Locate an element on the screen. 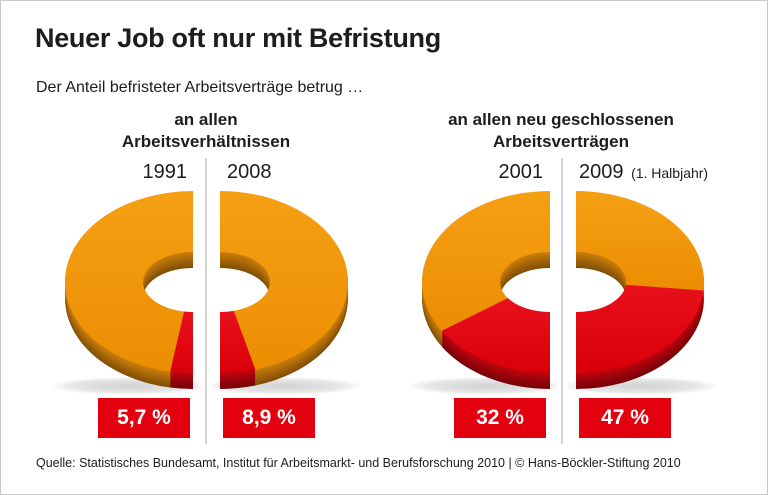 This screenshot has height=495, width=768. donut-chart-2009 is located at coordinates (640, 291).